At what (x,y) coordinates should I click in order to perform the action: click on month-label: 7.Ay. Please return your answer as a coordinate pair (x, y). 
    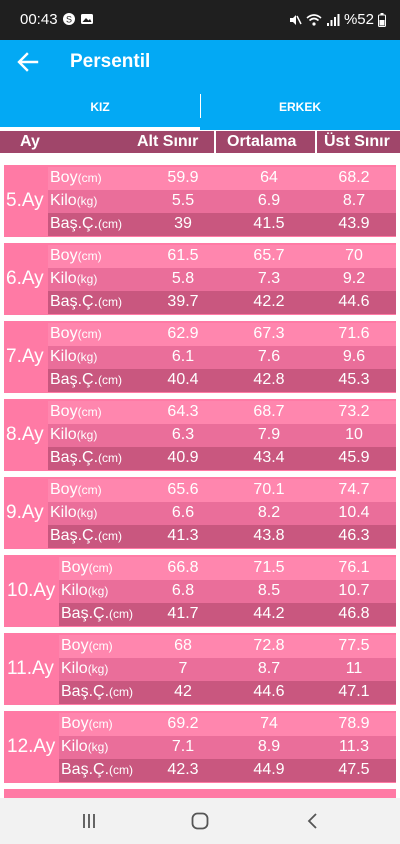
    Looking at the image, I should click on (25, 356).